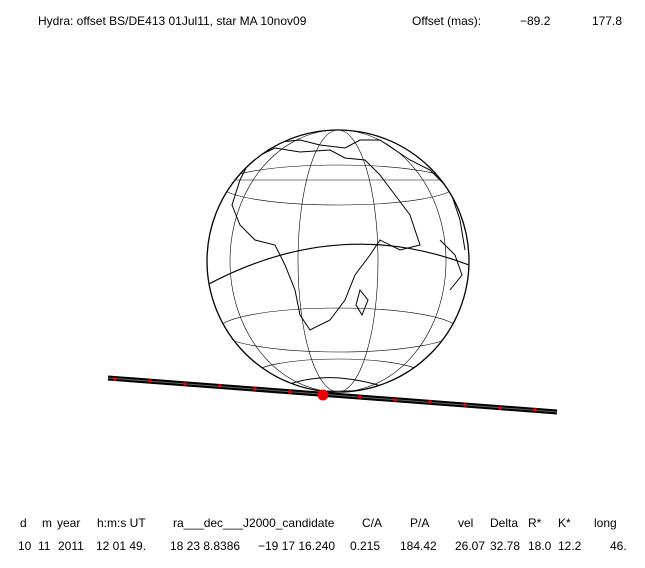  What do you see at coordinates (47, 523) in the screenshot?
I see `column-header: m` at bounding box center [47, 523].